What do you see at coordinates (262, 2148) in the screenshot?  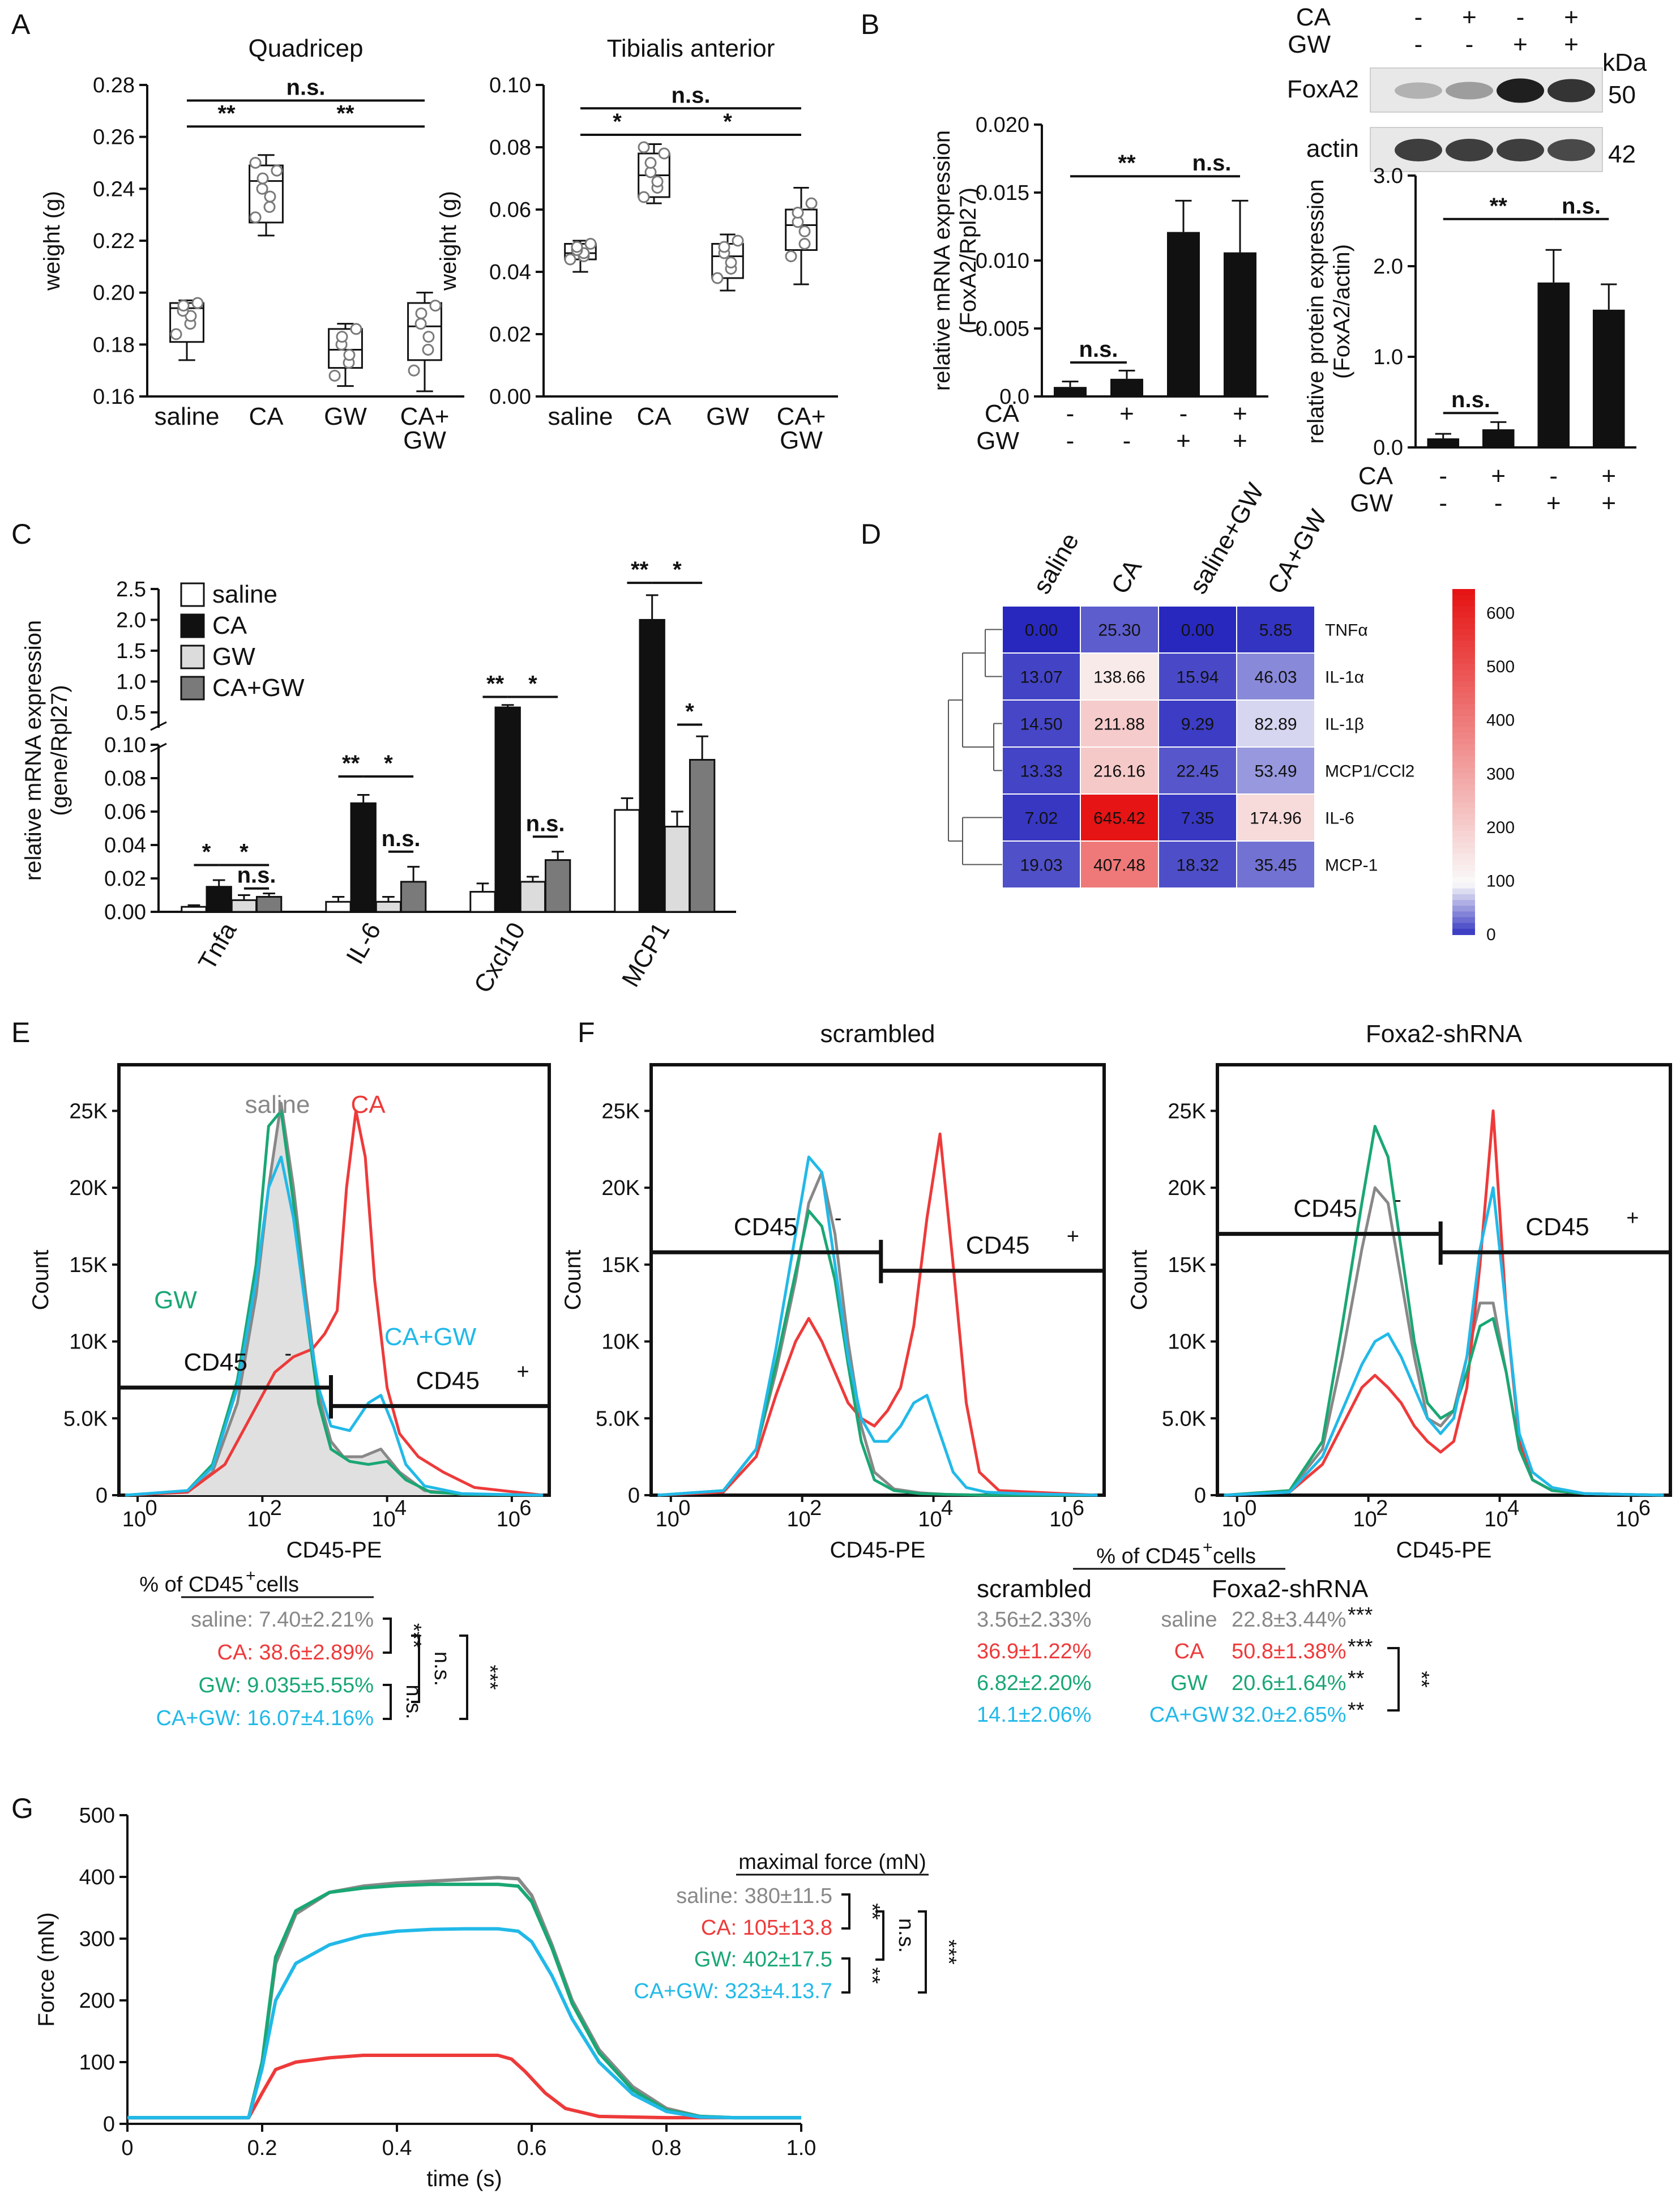 I see `x-tick-label: 0.2` at bounding box center [262, 2148].